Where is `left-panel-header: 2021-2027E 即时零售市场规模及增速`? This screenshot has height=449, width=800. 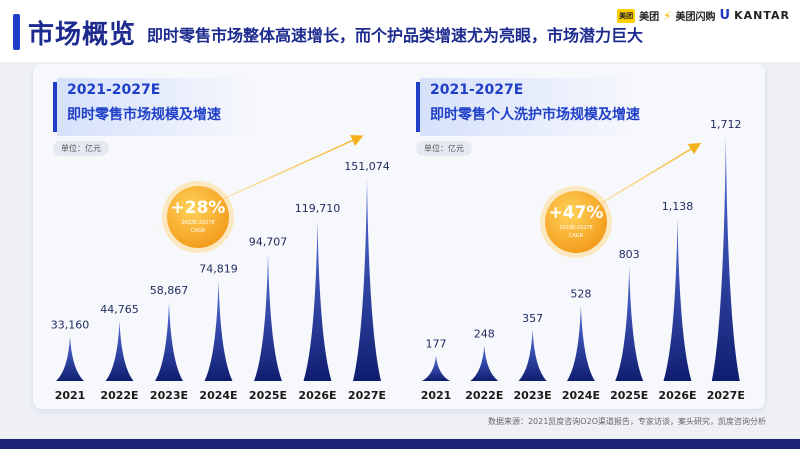 left-panel-header: 2021-2027E 即时零售市场规模及增速 is located at coordinates (218, 107).